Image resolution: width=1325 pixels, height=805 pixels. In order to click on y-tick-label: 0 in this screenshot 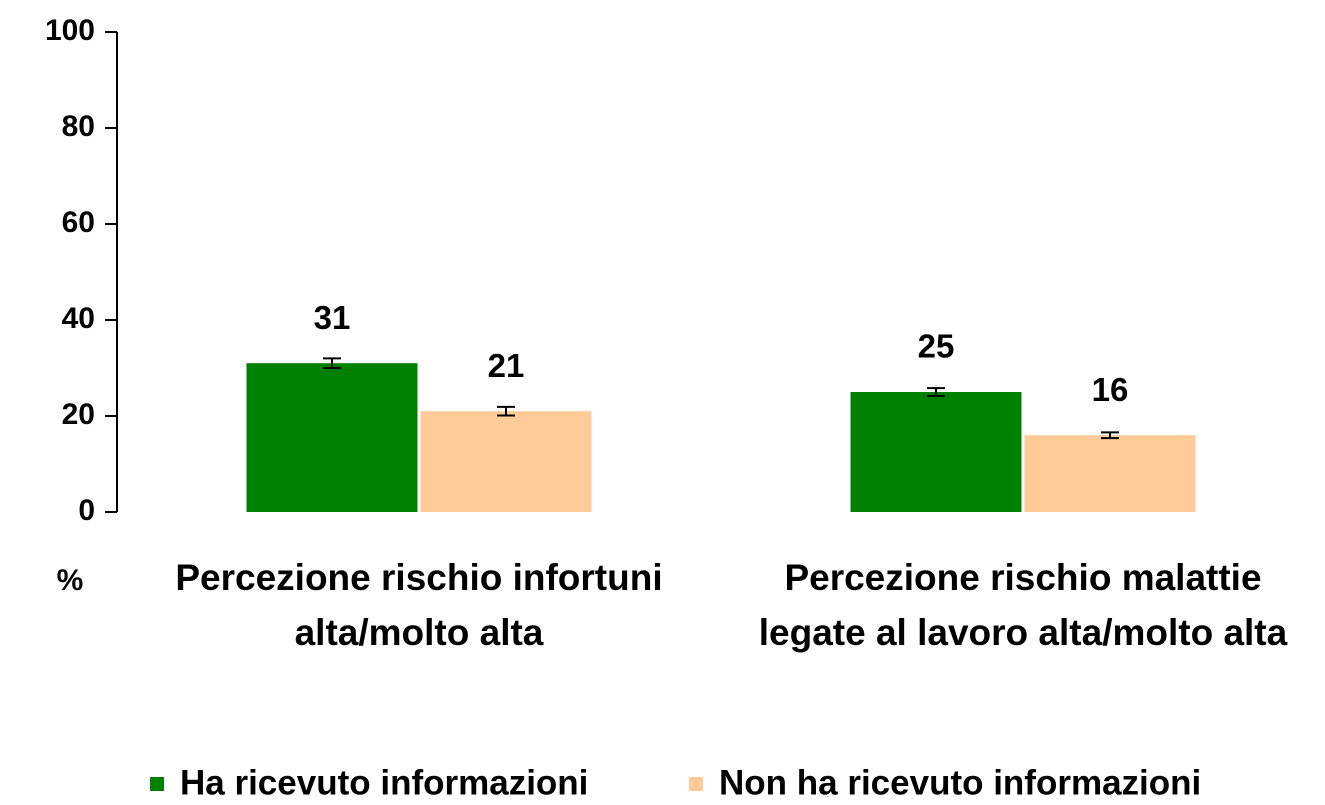, I will do `click(86, 510)`.